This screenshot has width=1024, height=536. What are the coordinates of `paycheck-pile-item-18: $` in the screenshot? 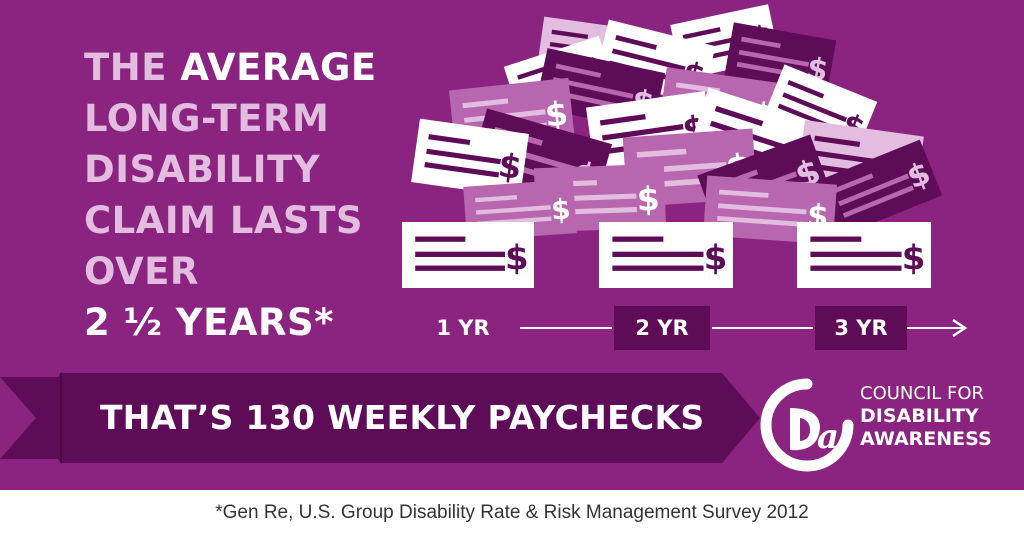 It's located at (880, 188).